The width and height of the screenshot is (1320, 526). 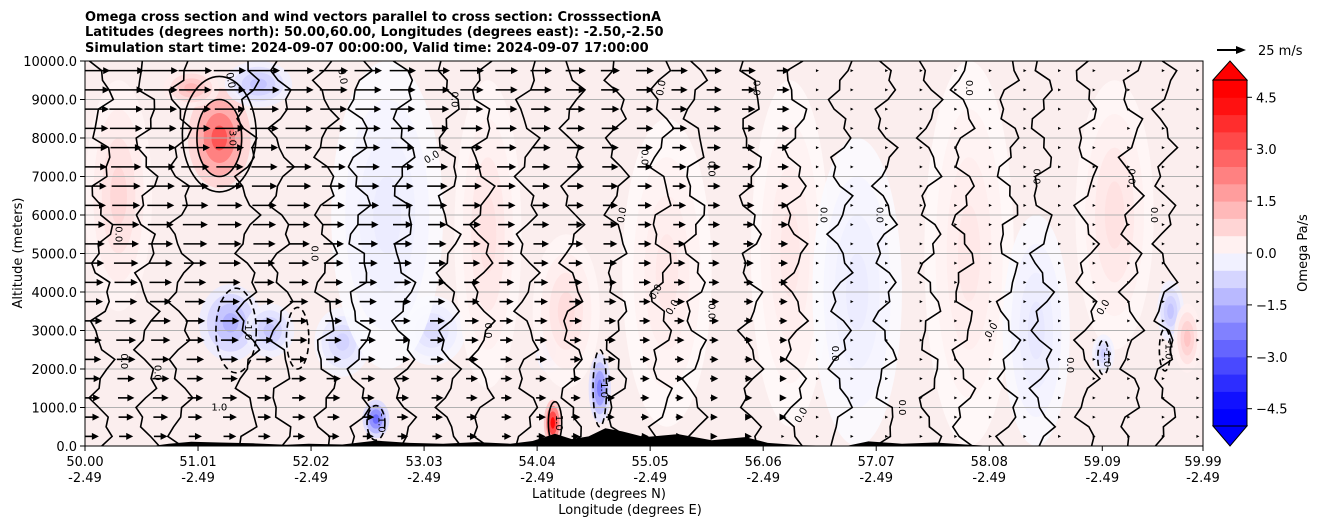 What do you see at coordinates (55, 216) in the screenshot?
I see `y-tick-label-6: 6000.0` at bounding box center [55, 216].